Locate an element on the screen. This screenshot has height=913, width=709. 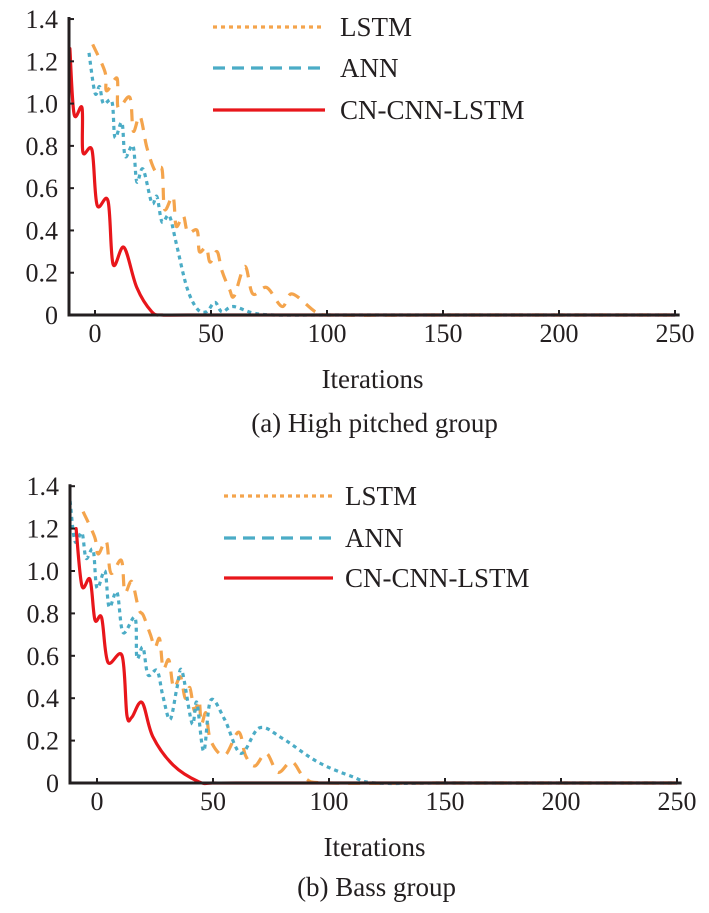
chart-caption: (b) Bass group is located at coordinates (376, 887).